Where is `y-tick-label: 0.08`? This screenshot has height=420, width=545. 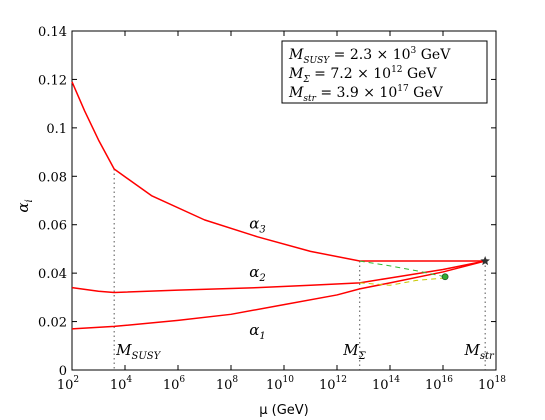
y-tick-label: 0.08 is located at coordinates (52, 177).